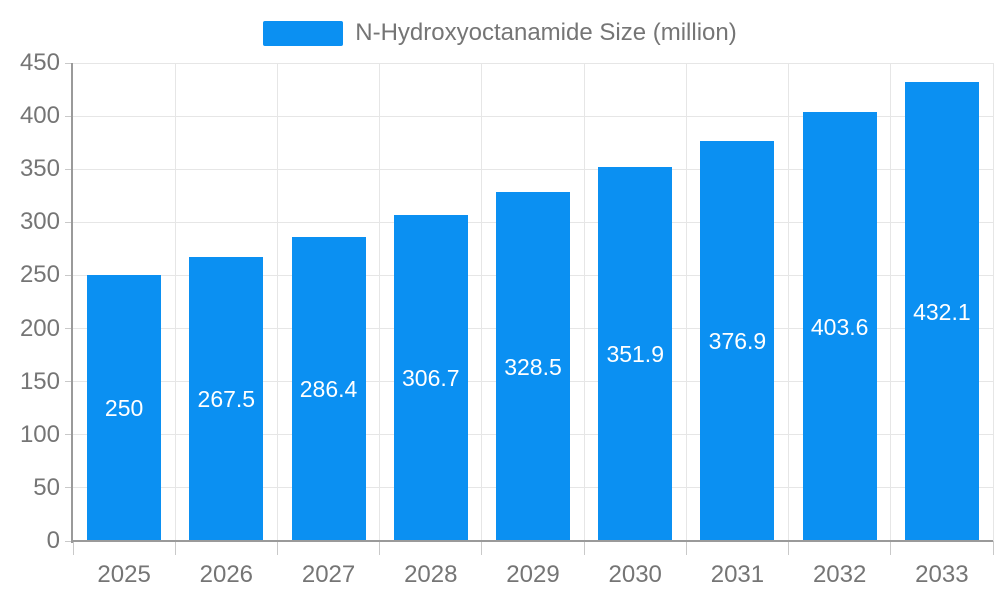 This screenshot has width=1000, height=600. What do you see at coordinates (635, 353) in the screenshot?
I see `bar-2030` at bounding box center [635, 353].